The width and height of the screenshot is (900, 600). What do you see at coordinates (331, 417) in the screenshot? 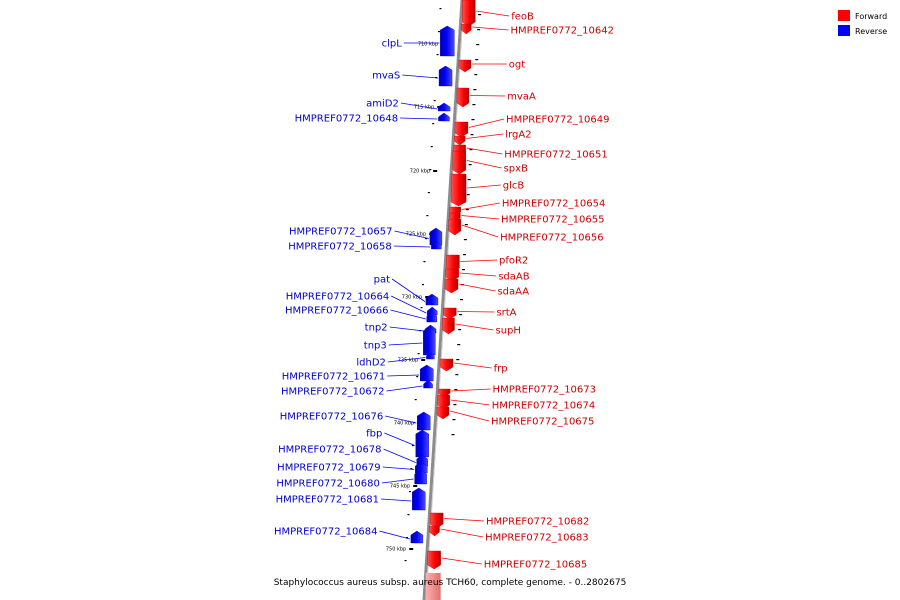
I see `reverse-gene-label-hmpref0772-10676: HMPREF0772_10676` at bounding box center [331, 417].